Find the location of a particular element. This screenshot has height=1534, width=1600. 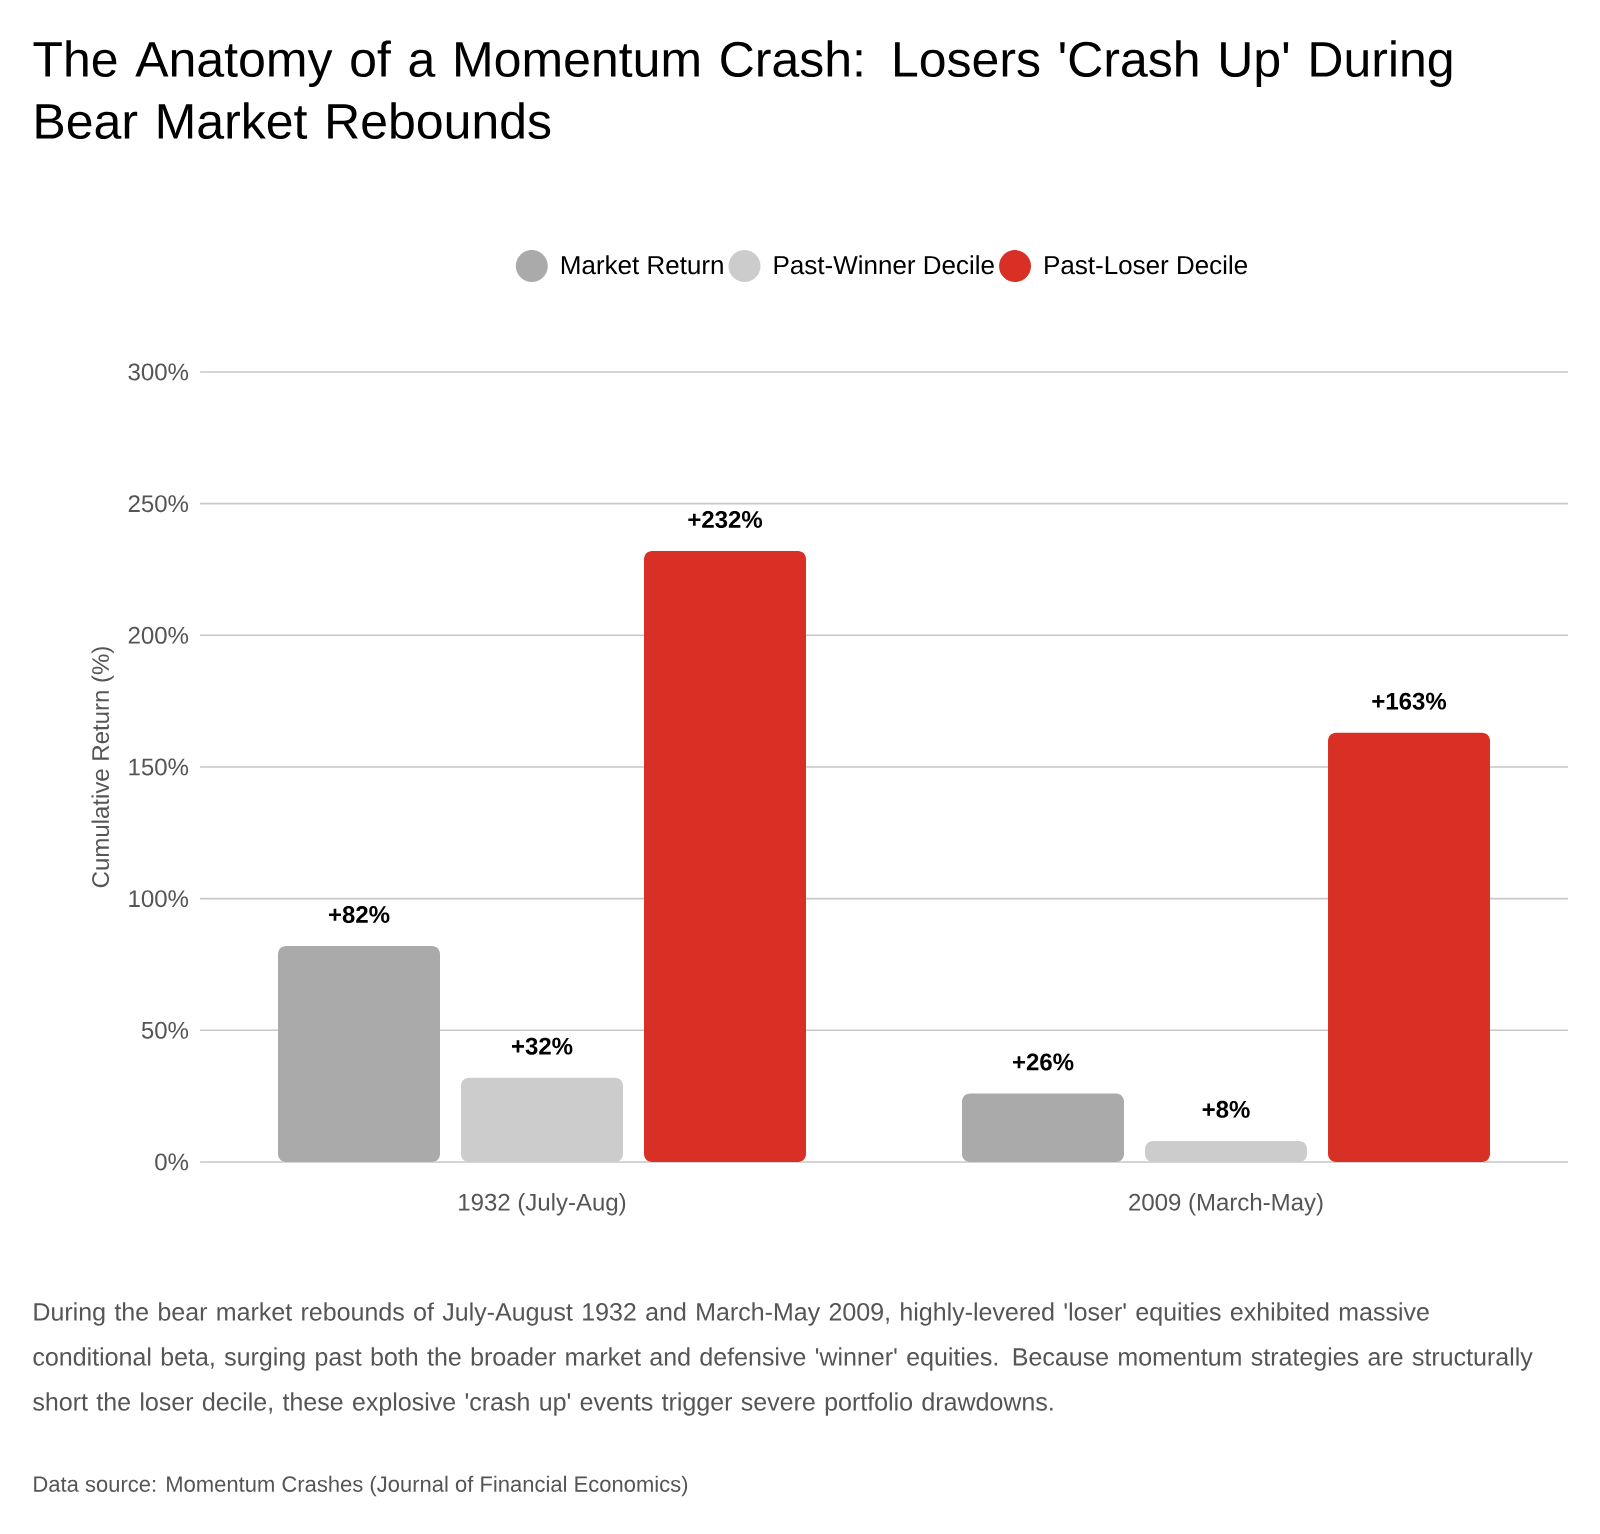

data-label: +232% is located at coordinates (725, 519).